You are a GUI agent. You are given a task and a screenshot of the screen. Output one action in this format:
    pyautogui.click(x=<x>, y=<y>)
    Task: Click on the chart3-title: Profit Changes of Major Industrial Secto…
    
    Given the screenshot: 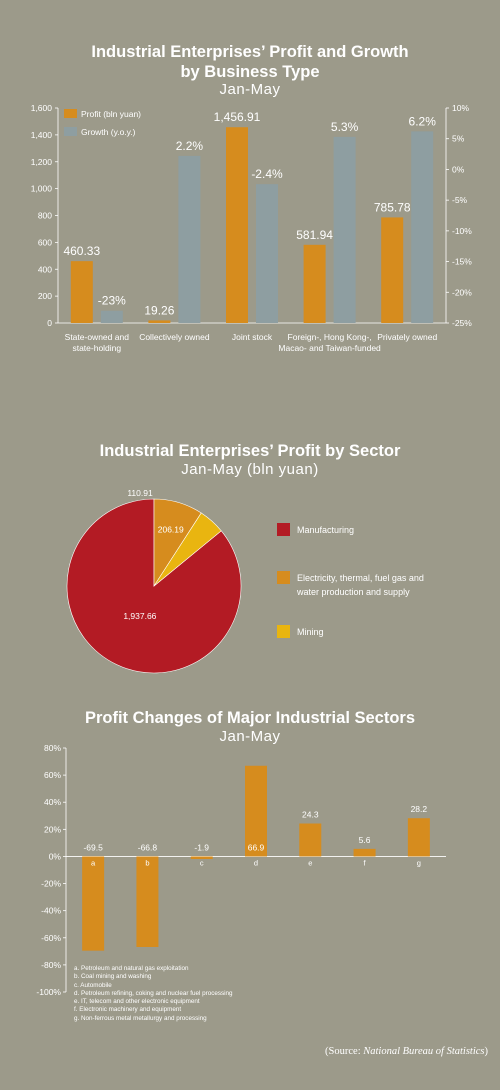 What is the action you would take?
    pyautogui.click(x=250, y=718)
    